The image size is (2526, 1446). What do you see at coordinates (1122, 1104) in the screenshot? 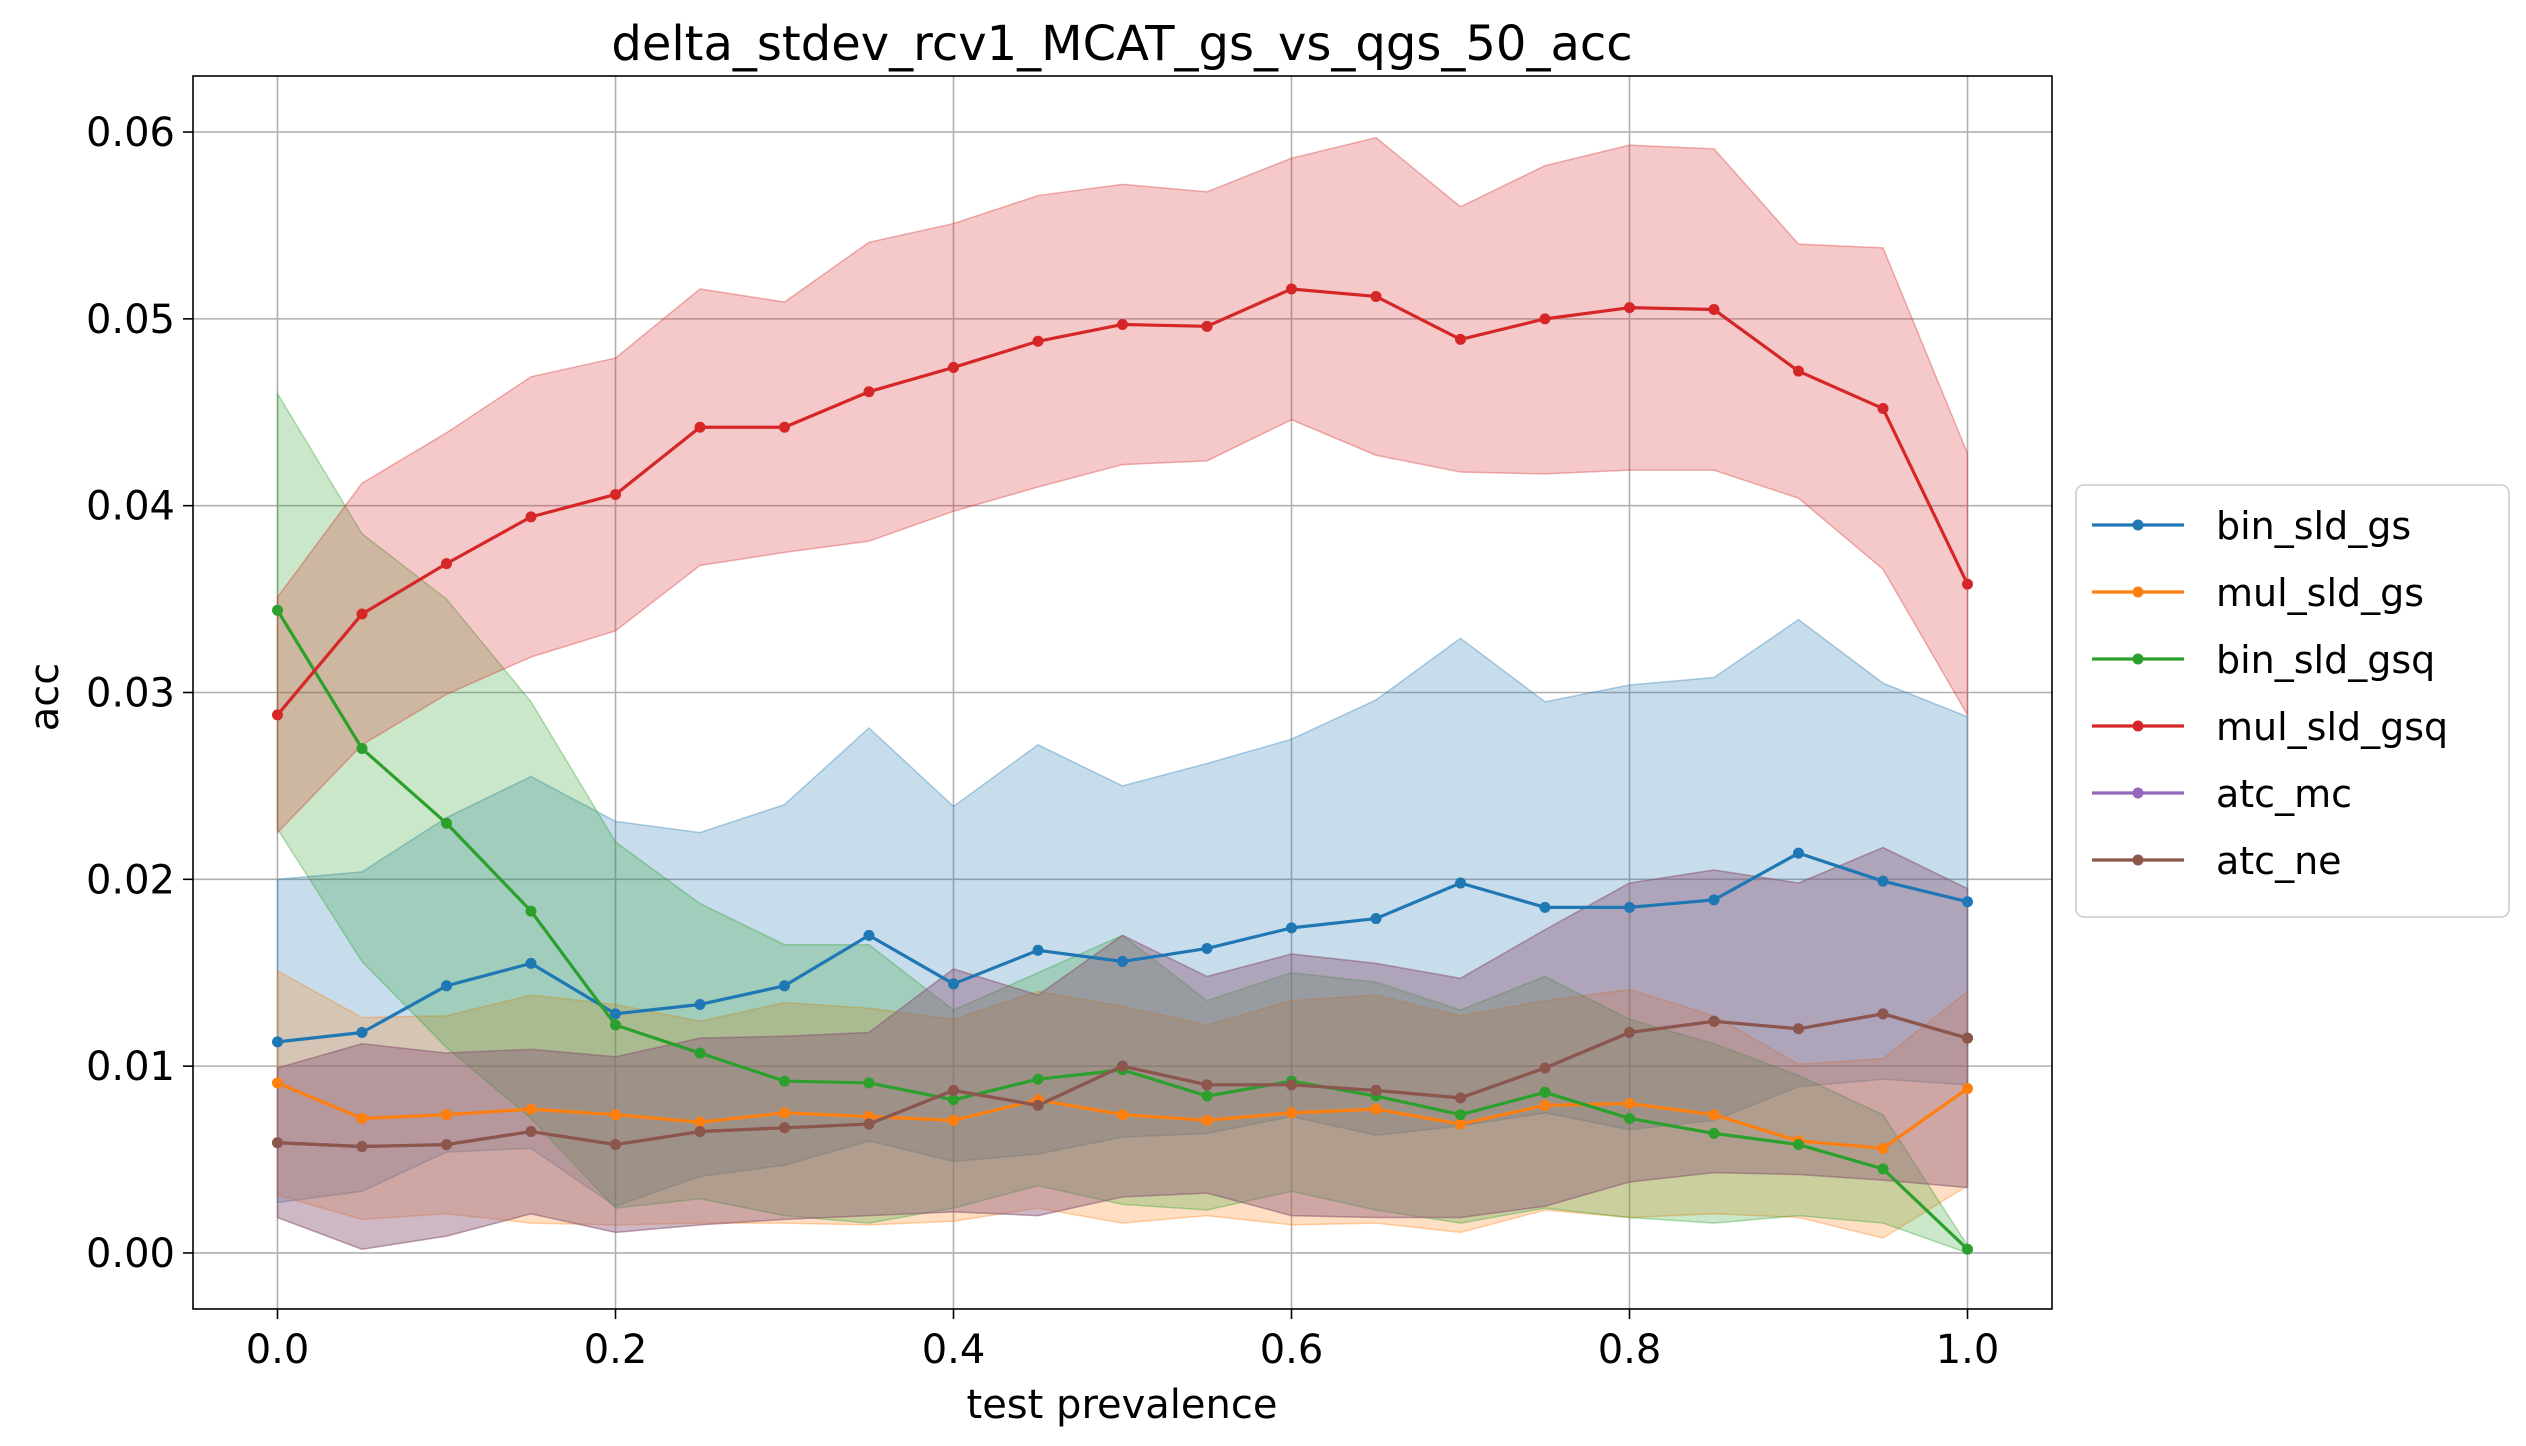
I see `band-mul_sld_gs` at bounding box center [1122, 1104].